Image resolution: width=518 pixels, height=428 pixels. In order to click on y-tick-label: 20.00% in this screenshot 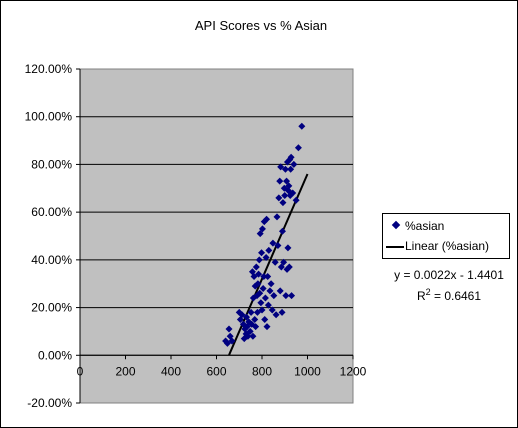, I will do `click(51, 308)`.